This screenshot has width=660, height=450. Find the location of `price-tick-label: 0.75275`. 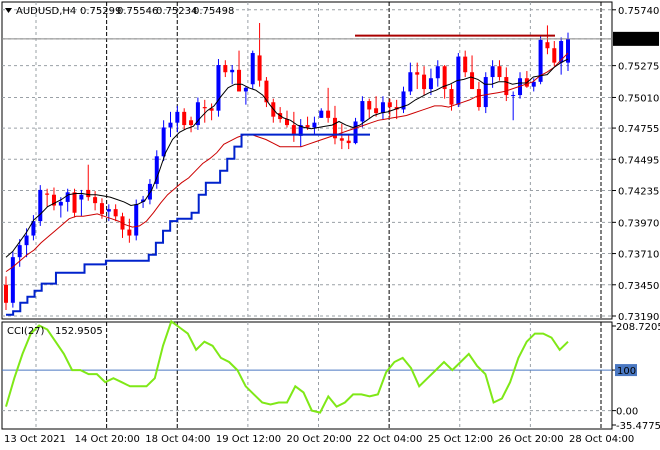

price-tick-label: 0.75275 is located at coordinates (638, 67).